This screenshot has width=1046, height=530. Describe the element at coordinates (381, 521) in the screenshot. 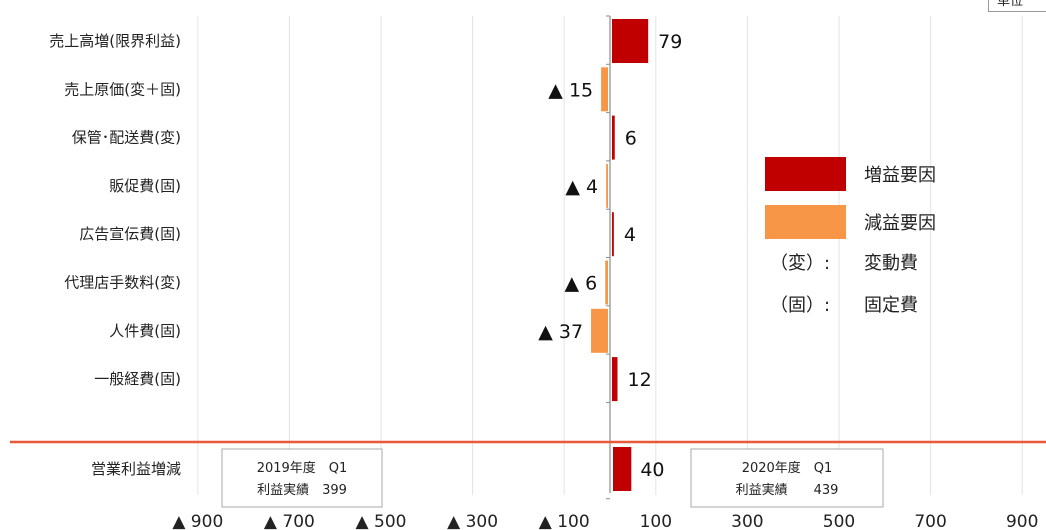

I see `x-tick-label: ▲ 500` at that location.